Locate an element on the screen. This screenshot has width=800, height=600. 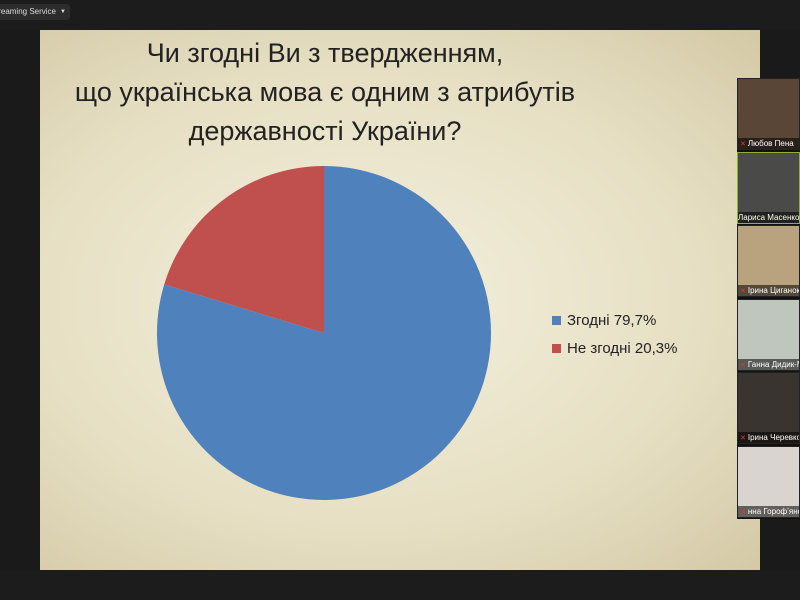
participant-name-text: Ірина Черевко is located at coordinates (773, 437).